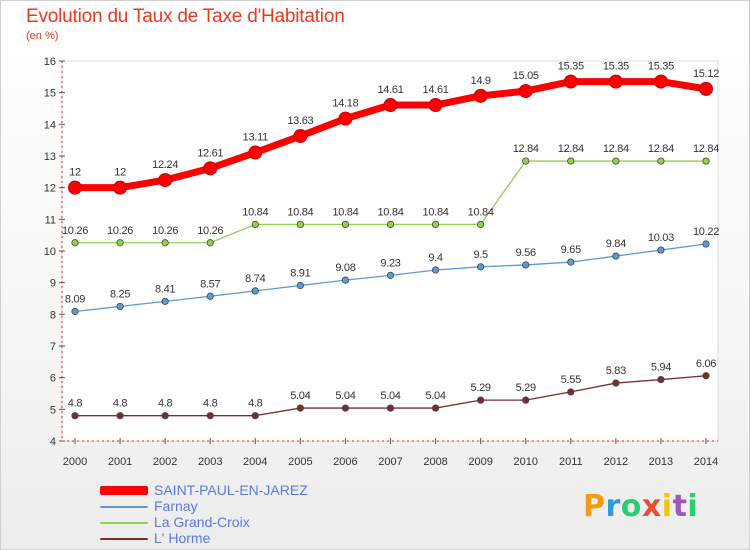 The height and width of the screenshot is (550, 750). I want to click on logo-letter: P, so click(594, 506).